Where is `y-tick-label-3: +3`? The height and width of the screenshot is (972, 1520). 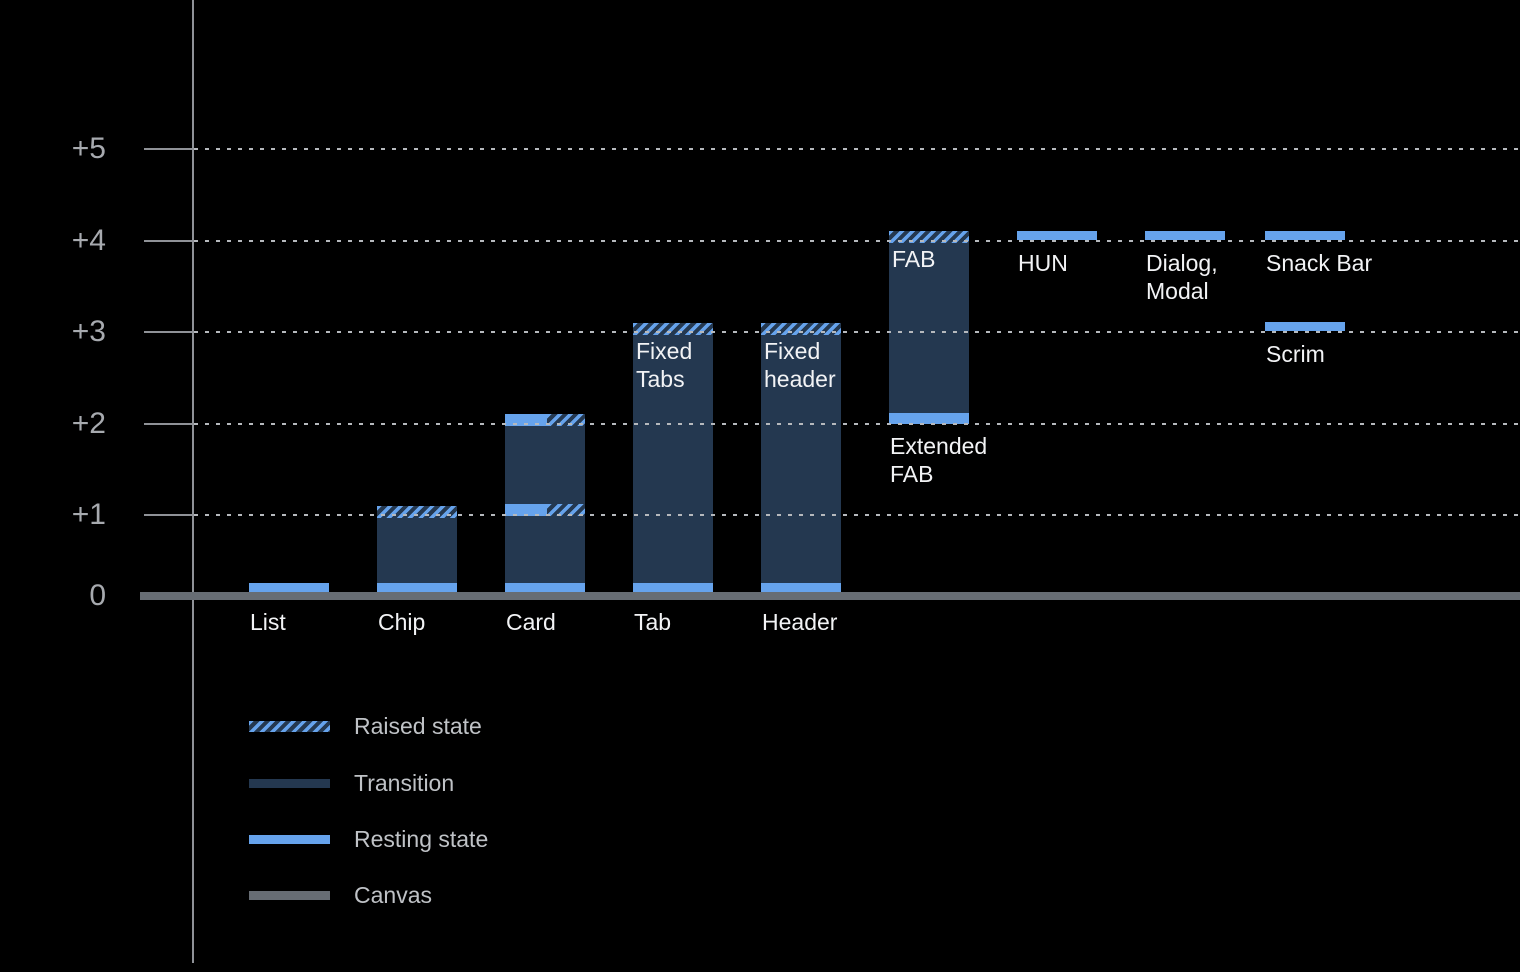
y-tick-label-3: +3 is located at coordinates (88, 331).